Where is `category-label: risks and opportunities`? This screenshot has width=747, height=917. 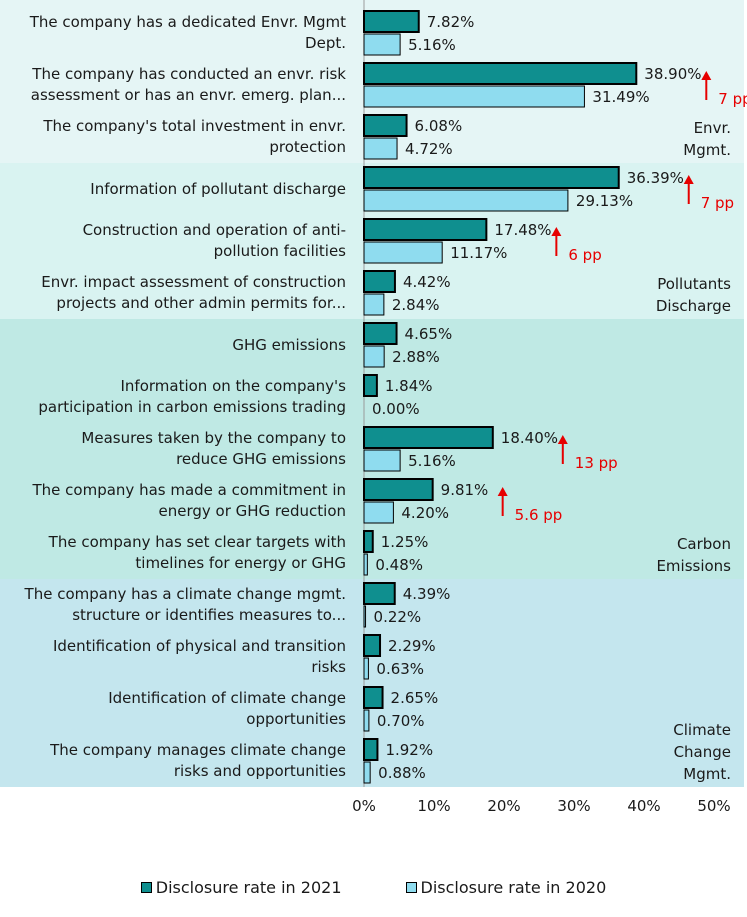 category-label: risks and opportunities is located at coordinates (260, 771).